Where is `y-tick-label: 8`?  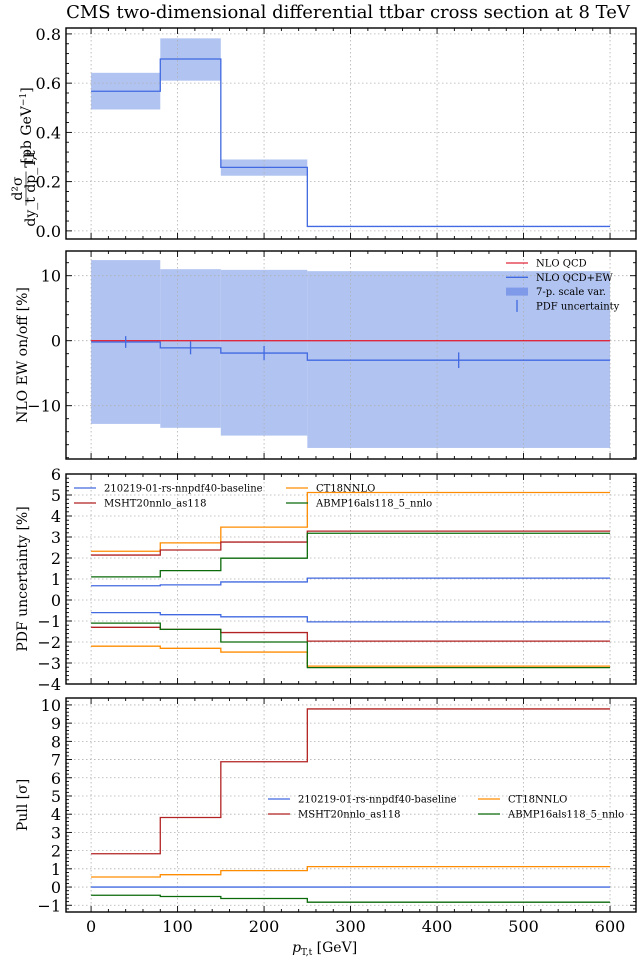 y-tick-label: 8 is located at coordinates (56, 741).